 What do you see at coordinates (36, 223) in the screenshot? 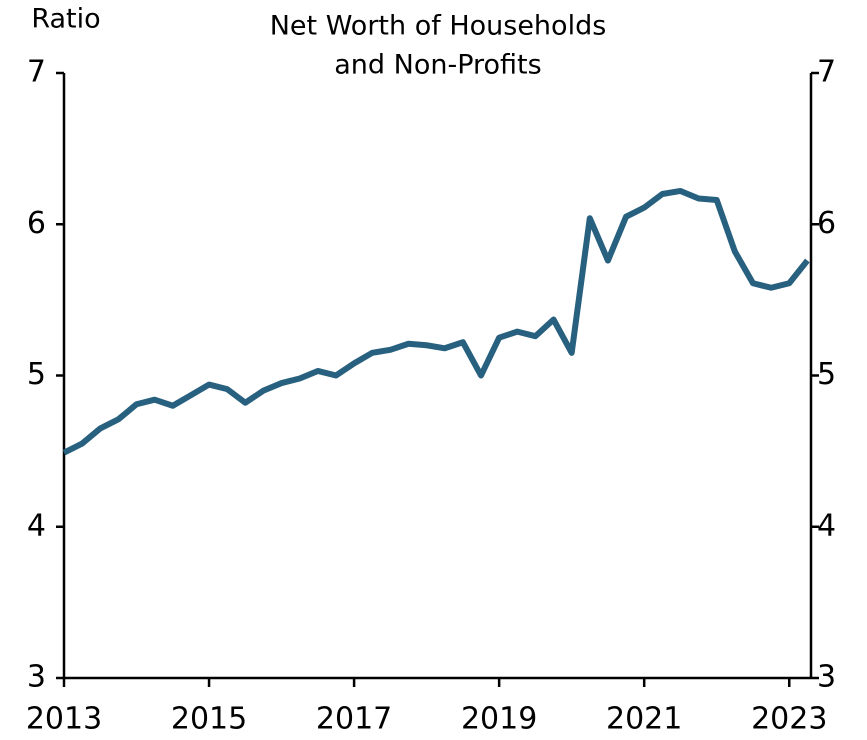
I see `y-tick-label: 6` at bounding box center [36, 223].